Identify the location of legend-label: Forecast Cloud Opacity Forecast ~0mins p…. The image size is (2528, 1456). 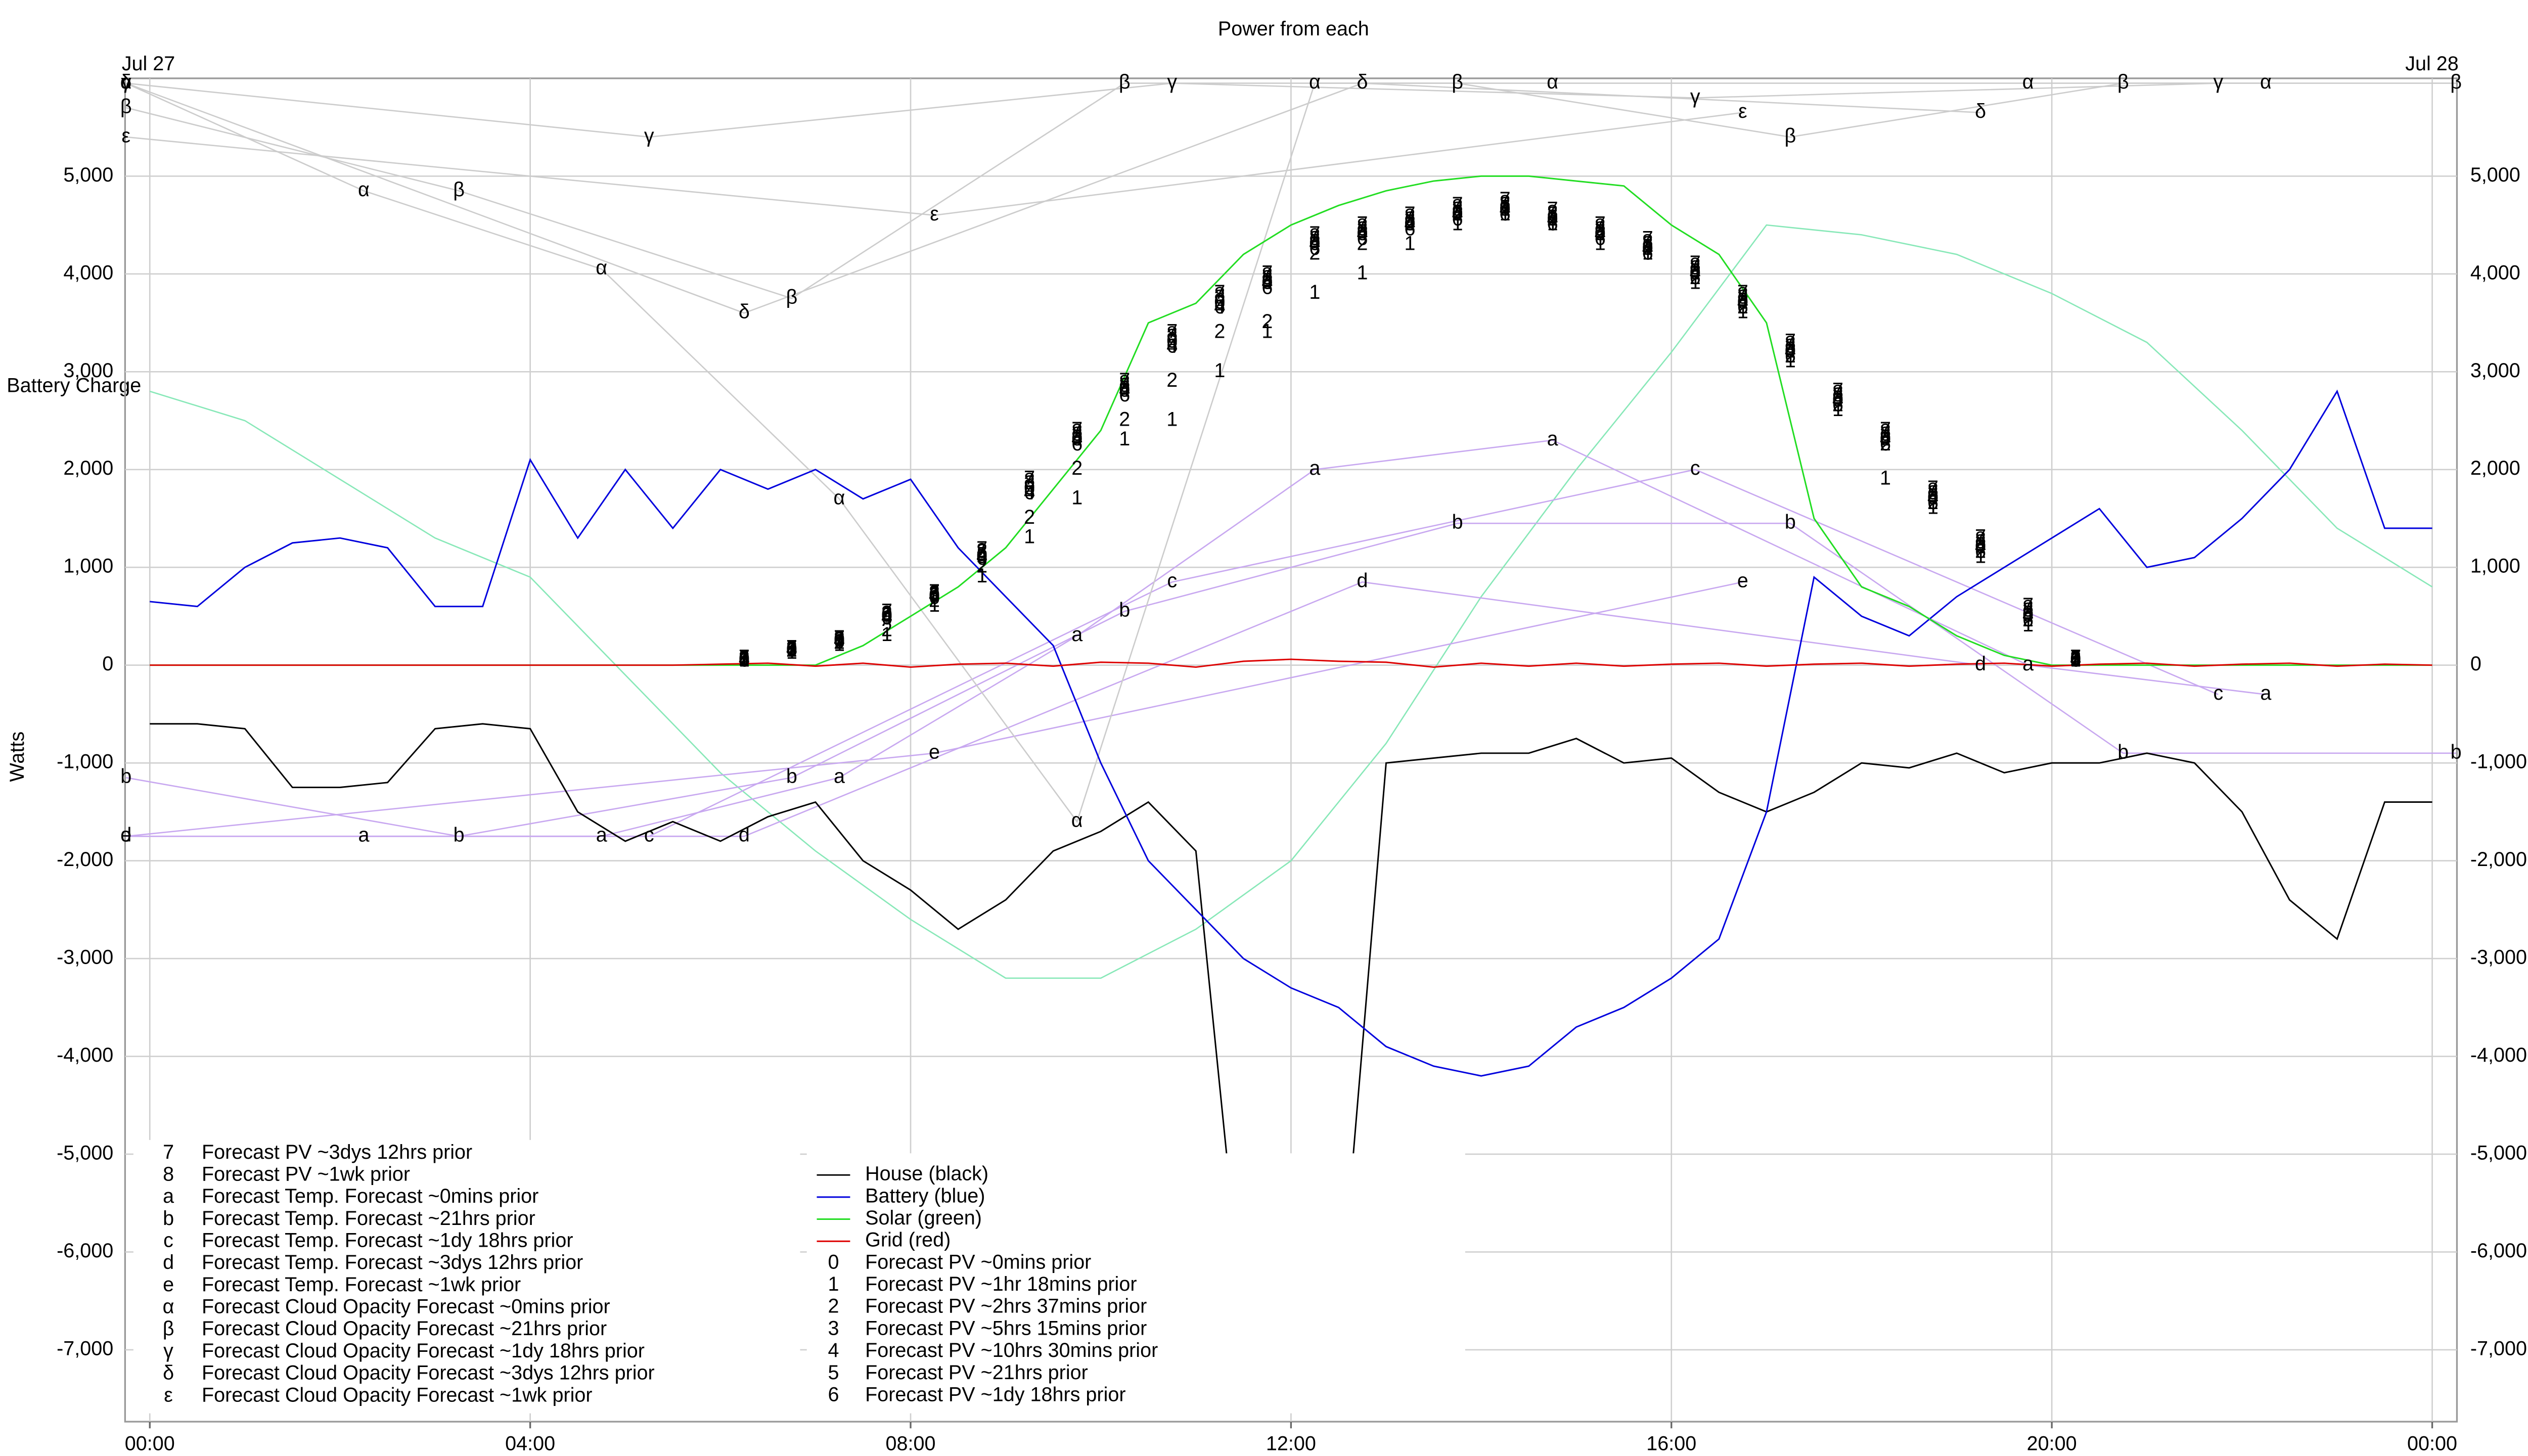
(406, 1307).